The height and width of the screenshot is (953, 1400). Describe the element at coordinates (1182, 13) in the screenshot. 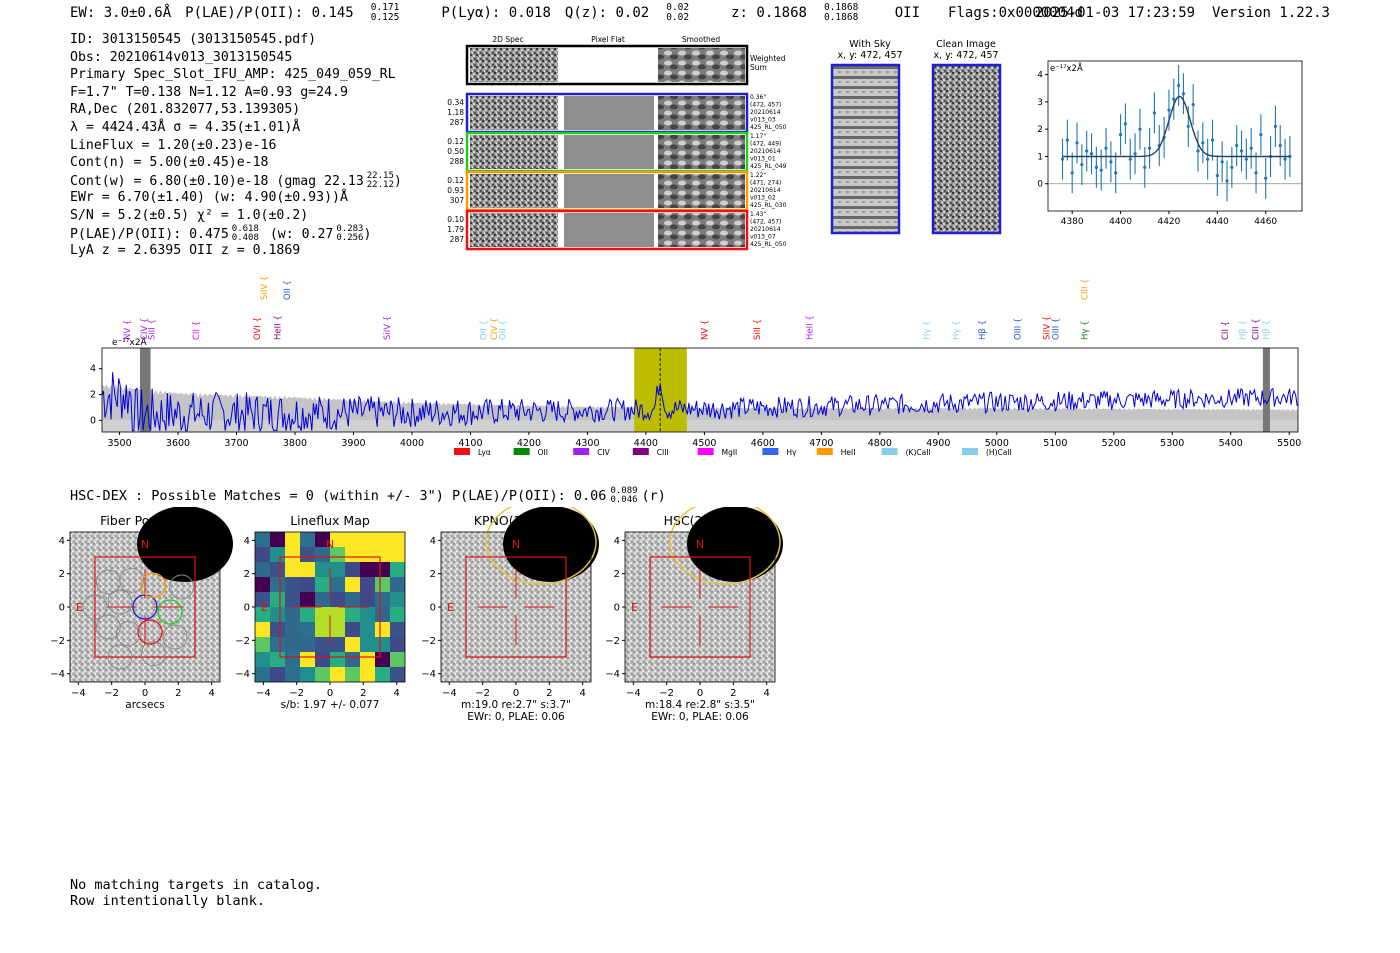

I see `timestamp: 2025-01-03 17:23:59 Version 1.22.3` at that location.